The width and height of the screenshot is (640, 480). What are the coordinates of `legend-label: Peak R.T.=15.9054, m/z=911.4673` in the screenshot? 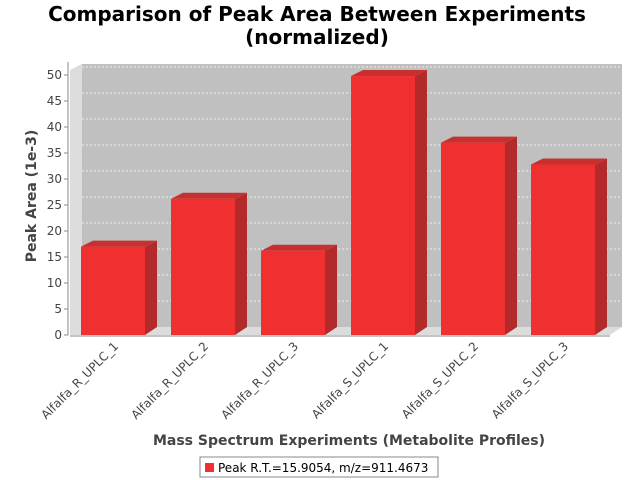 It's located at (323, 468).